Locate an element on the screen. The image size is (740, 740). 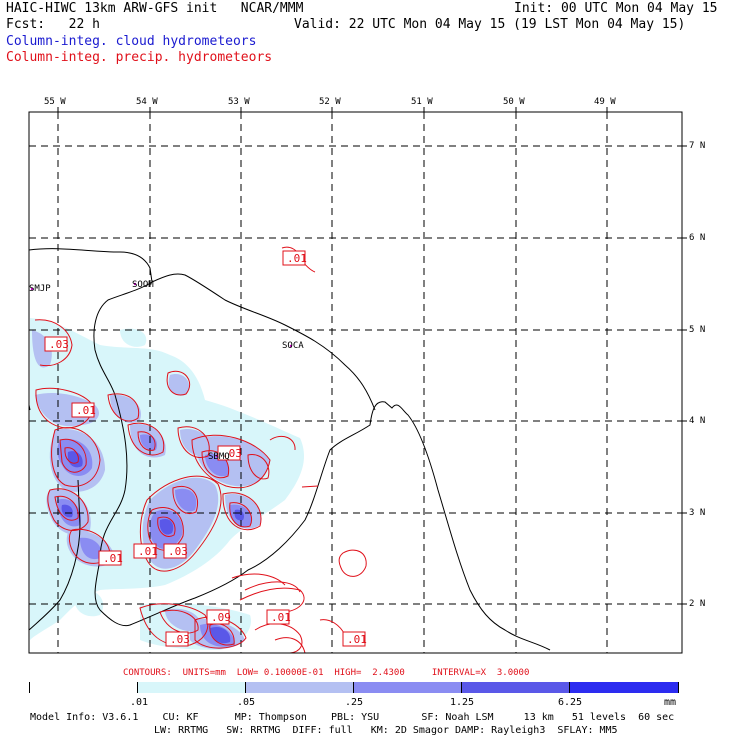
station-label: SOOM is located at coordinates (143, 285).